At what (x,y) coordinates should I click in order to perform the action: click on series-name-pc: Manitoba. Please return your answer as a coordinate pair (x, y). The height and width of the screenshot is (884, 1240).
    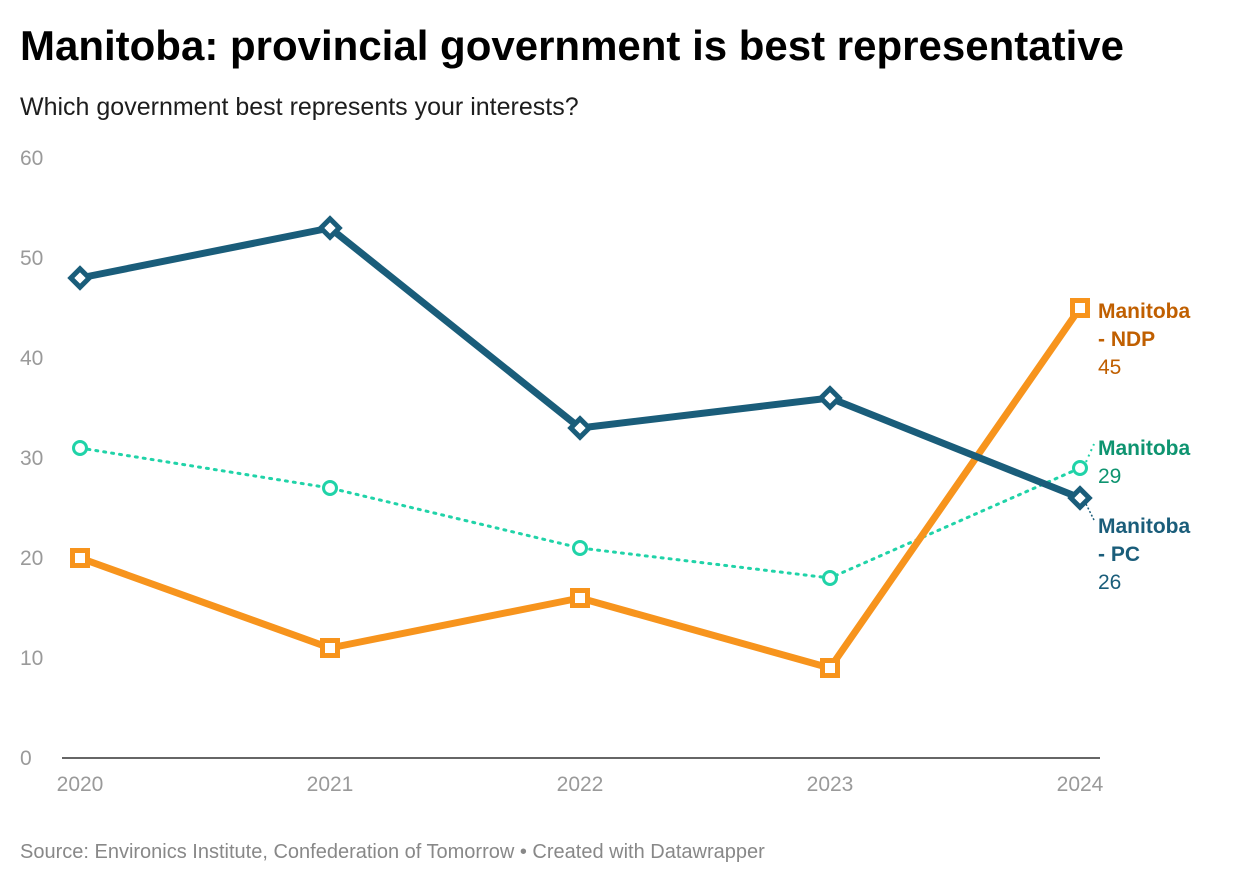
    Looking at the image, I should click on (1144, 526).